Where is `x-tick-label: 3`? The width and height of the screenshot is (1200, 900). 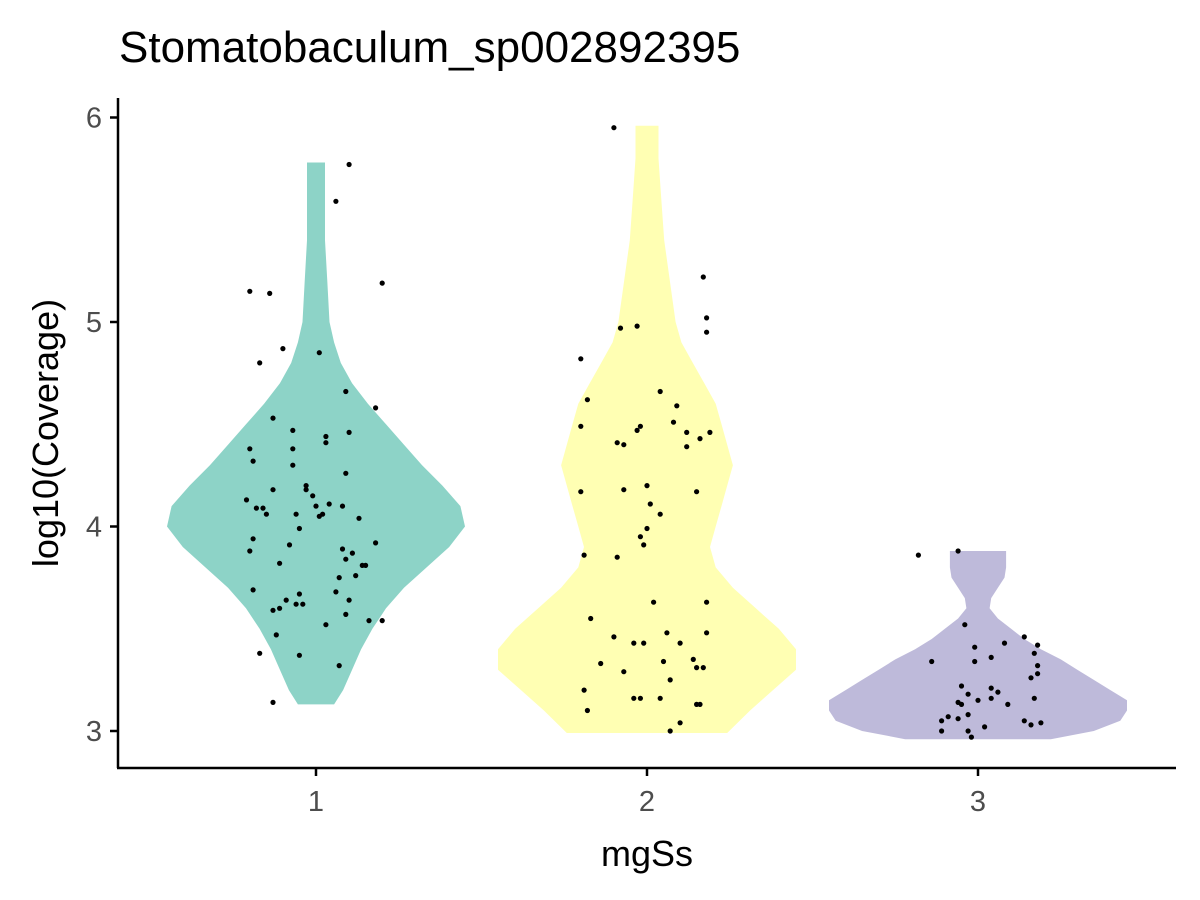 x-tick-label: 3 is located at coordinates (978, 802).